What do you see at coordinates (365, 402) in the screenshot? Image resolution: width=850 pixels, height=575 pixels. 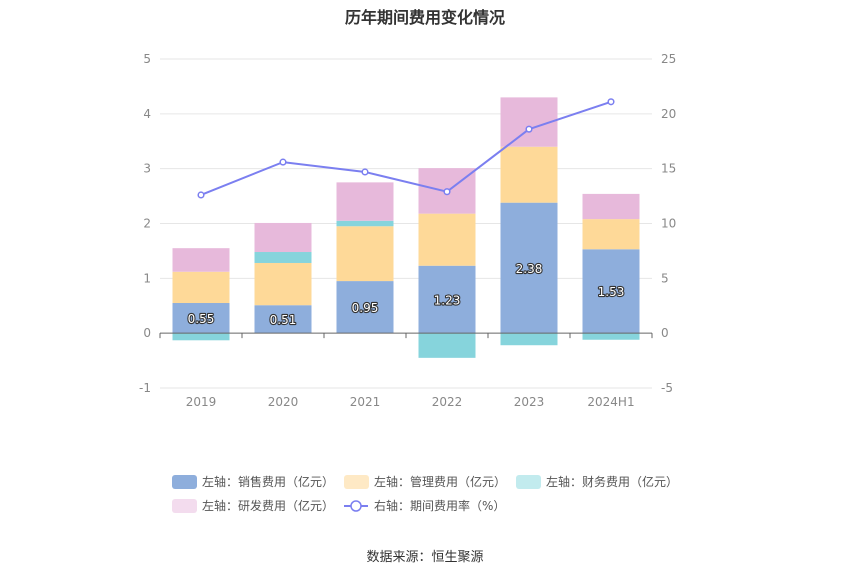 I see `category-label: 2021` at bounding box center [365, 402].